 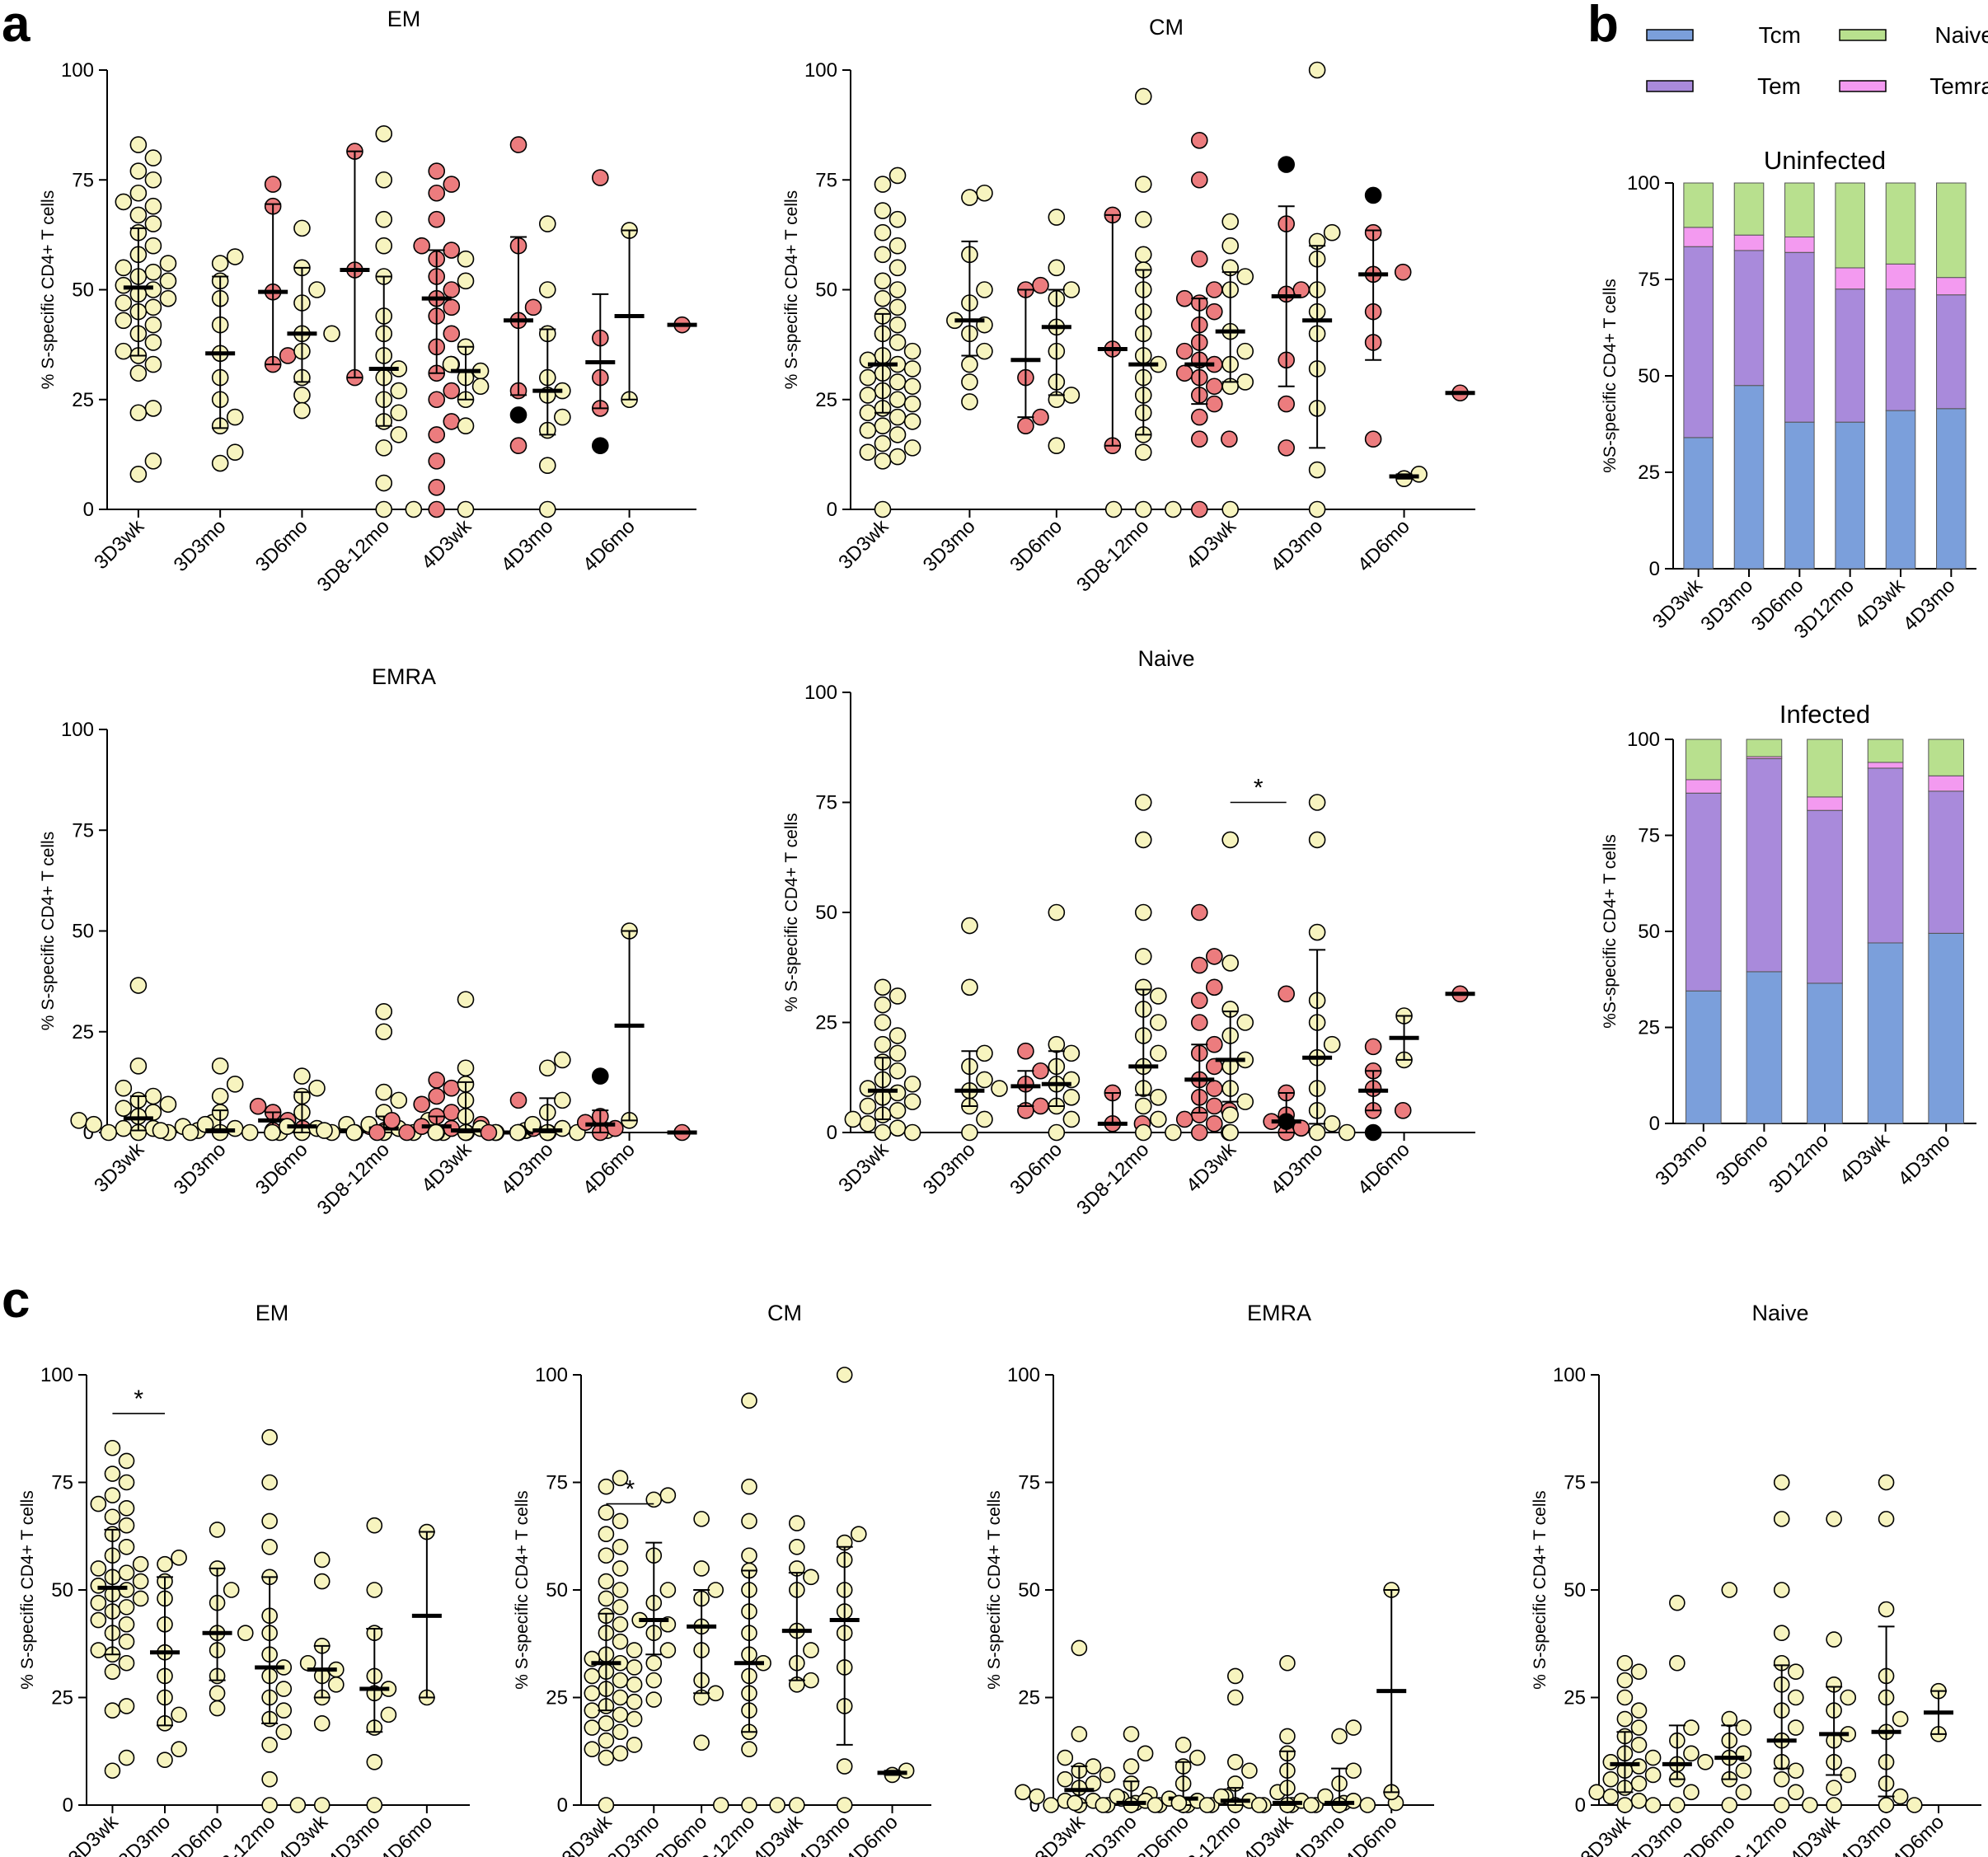 What do you see at coordinates (1817, 60) in the screenshot?
I see `legend: Tcm Tem Temra Naive` at bounding box center [1817, 60].